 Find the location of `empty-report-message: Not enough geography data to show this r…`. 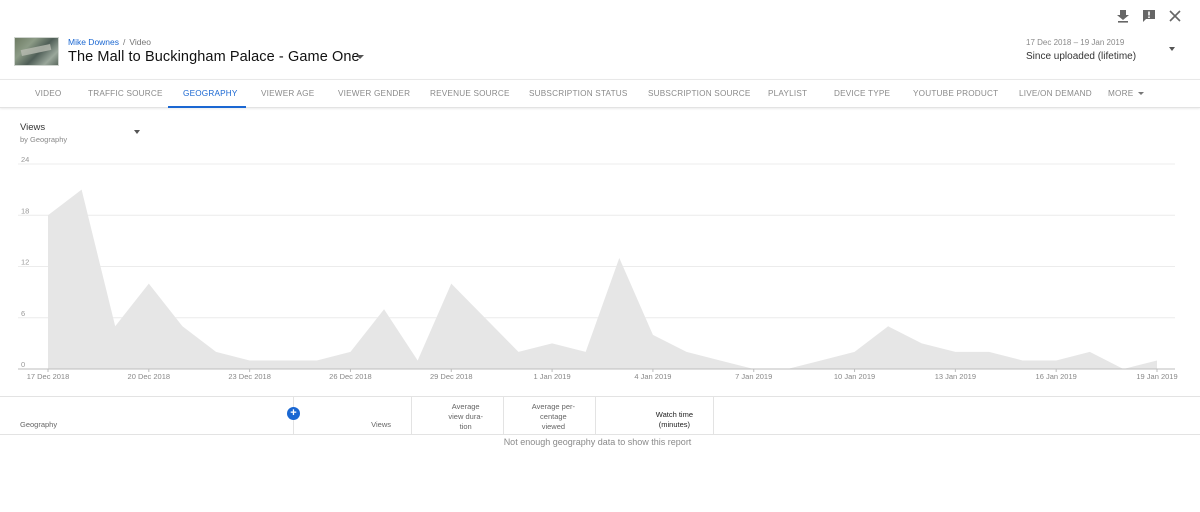

empty-report-message: Not enough geography data to show this r… is located at coordinates (597, 442).